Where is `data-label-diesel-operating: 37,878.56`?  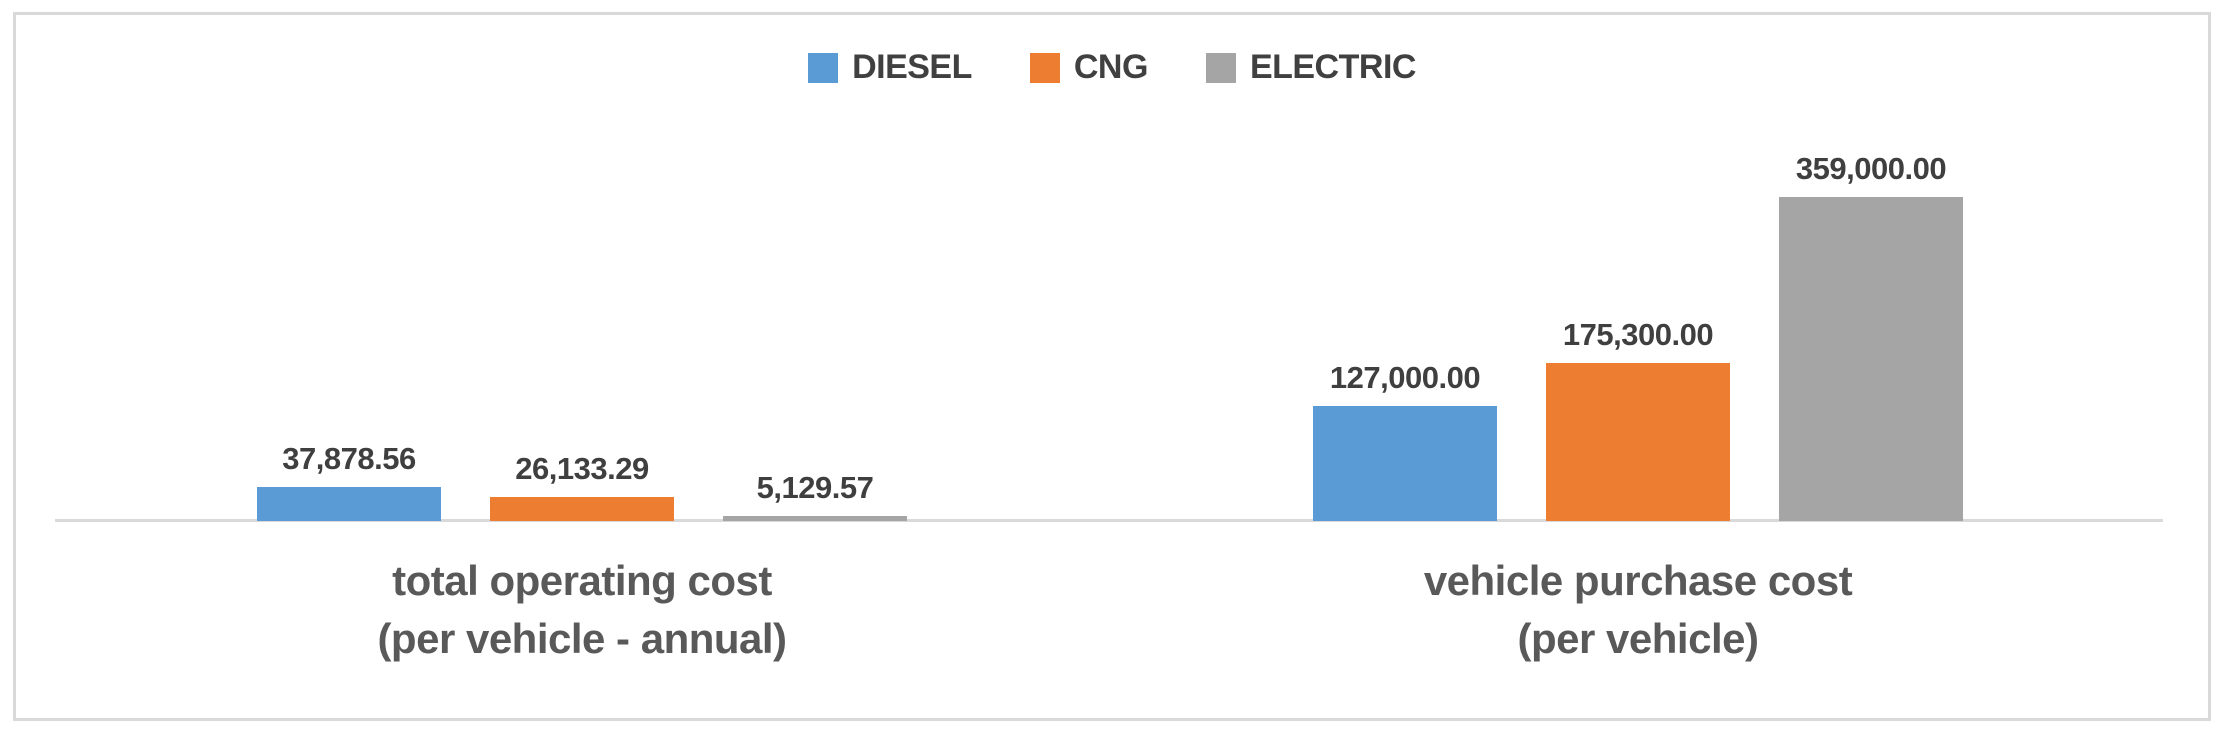 data-label-diesel-operating: 37,878.56 is located at coordinates (349, 458).